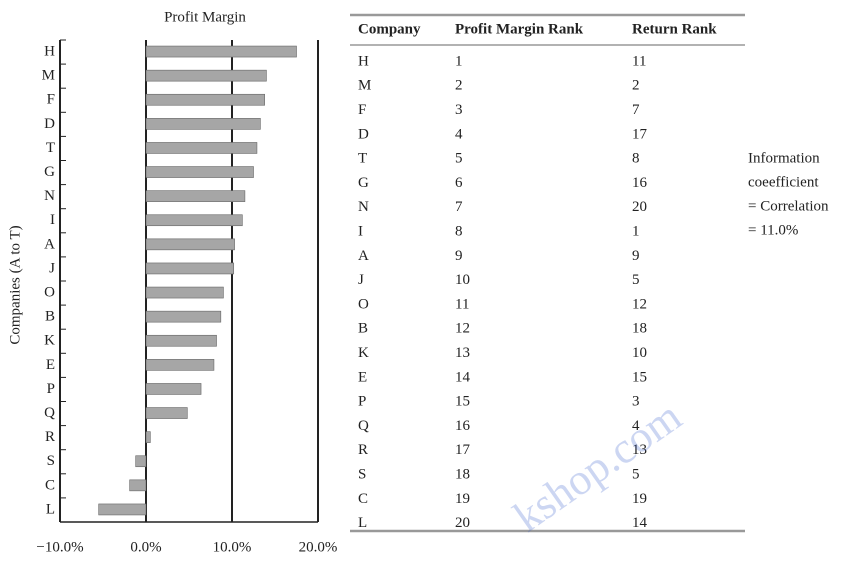 The height and width of the screenshot is (568, 856). Describe the element at coordinates (318, 547) in the screenshot. I see `x-tick-label: 20.0%` at that location.